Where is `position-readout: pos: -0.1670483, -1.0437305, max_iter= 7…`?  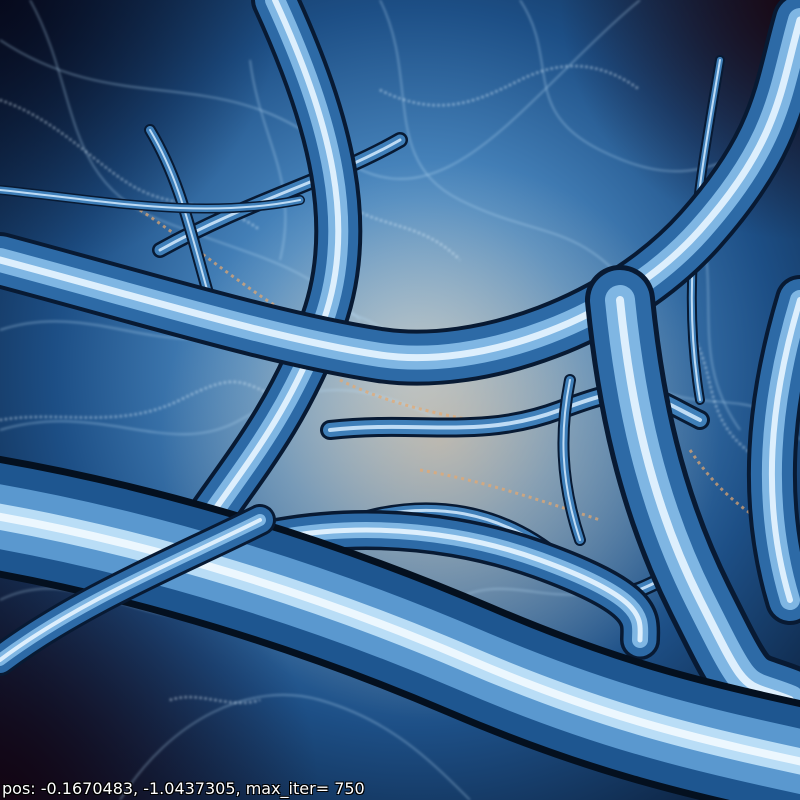
position-readout: pos: -0.1670483, -1.0437305, max_iter= 7… is located at coordinates (183, 788).